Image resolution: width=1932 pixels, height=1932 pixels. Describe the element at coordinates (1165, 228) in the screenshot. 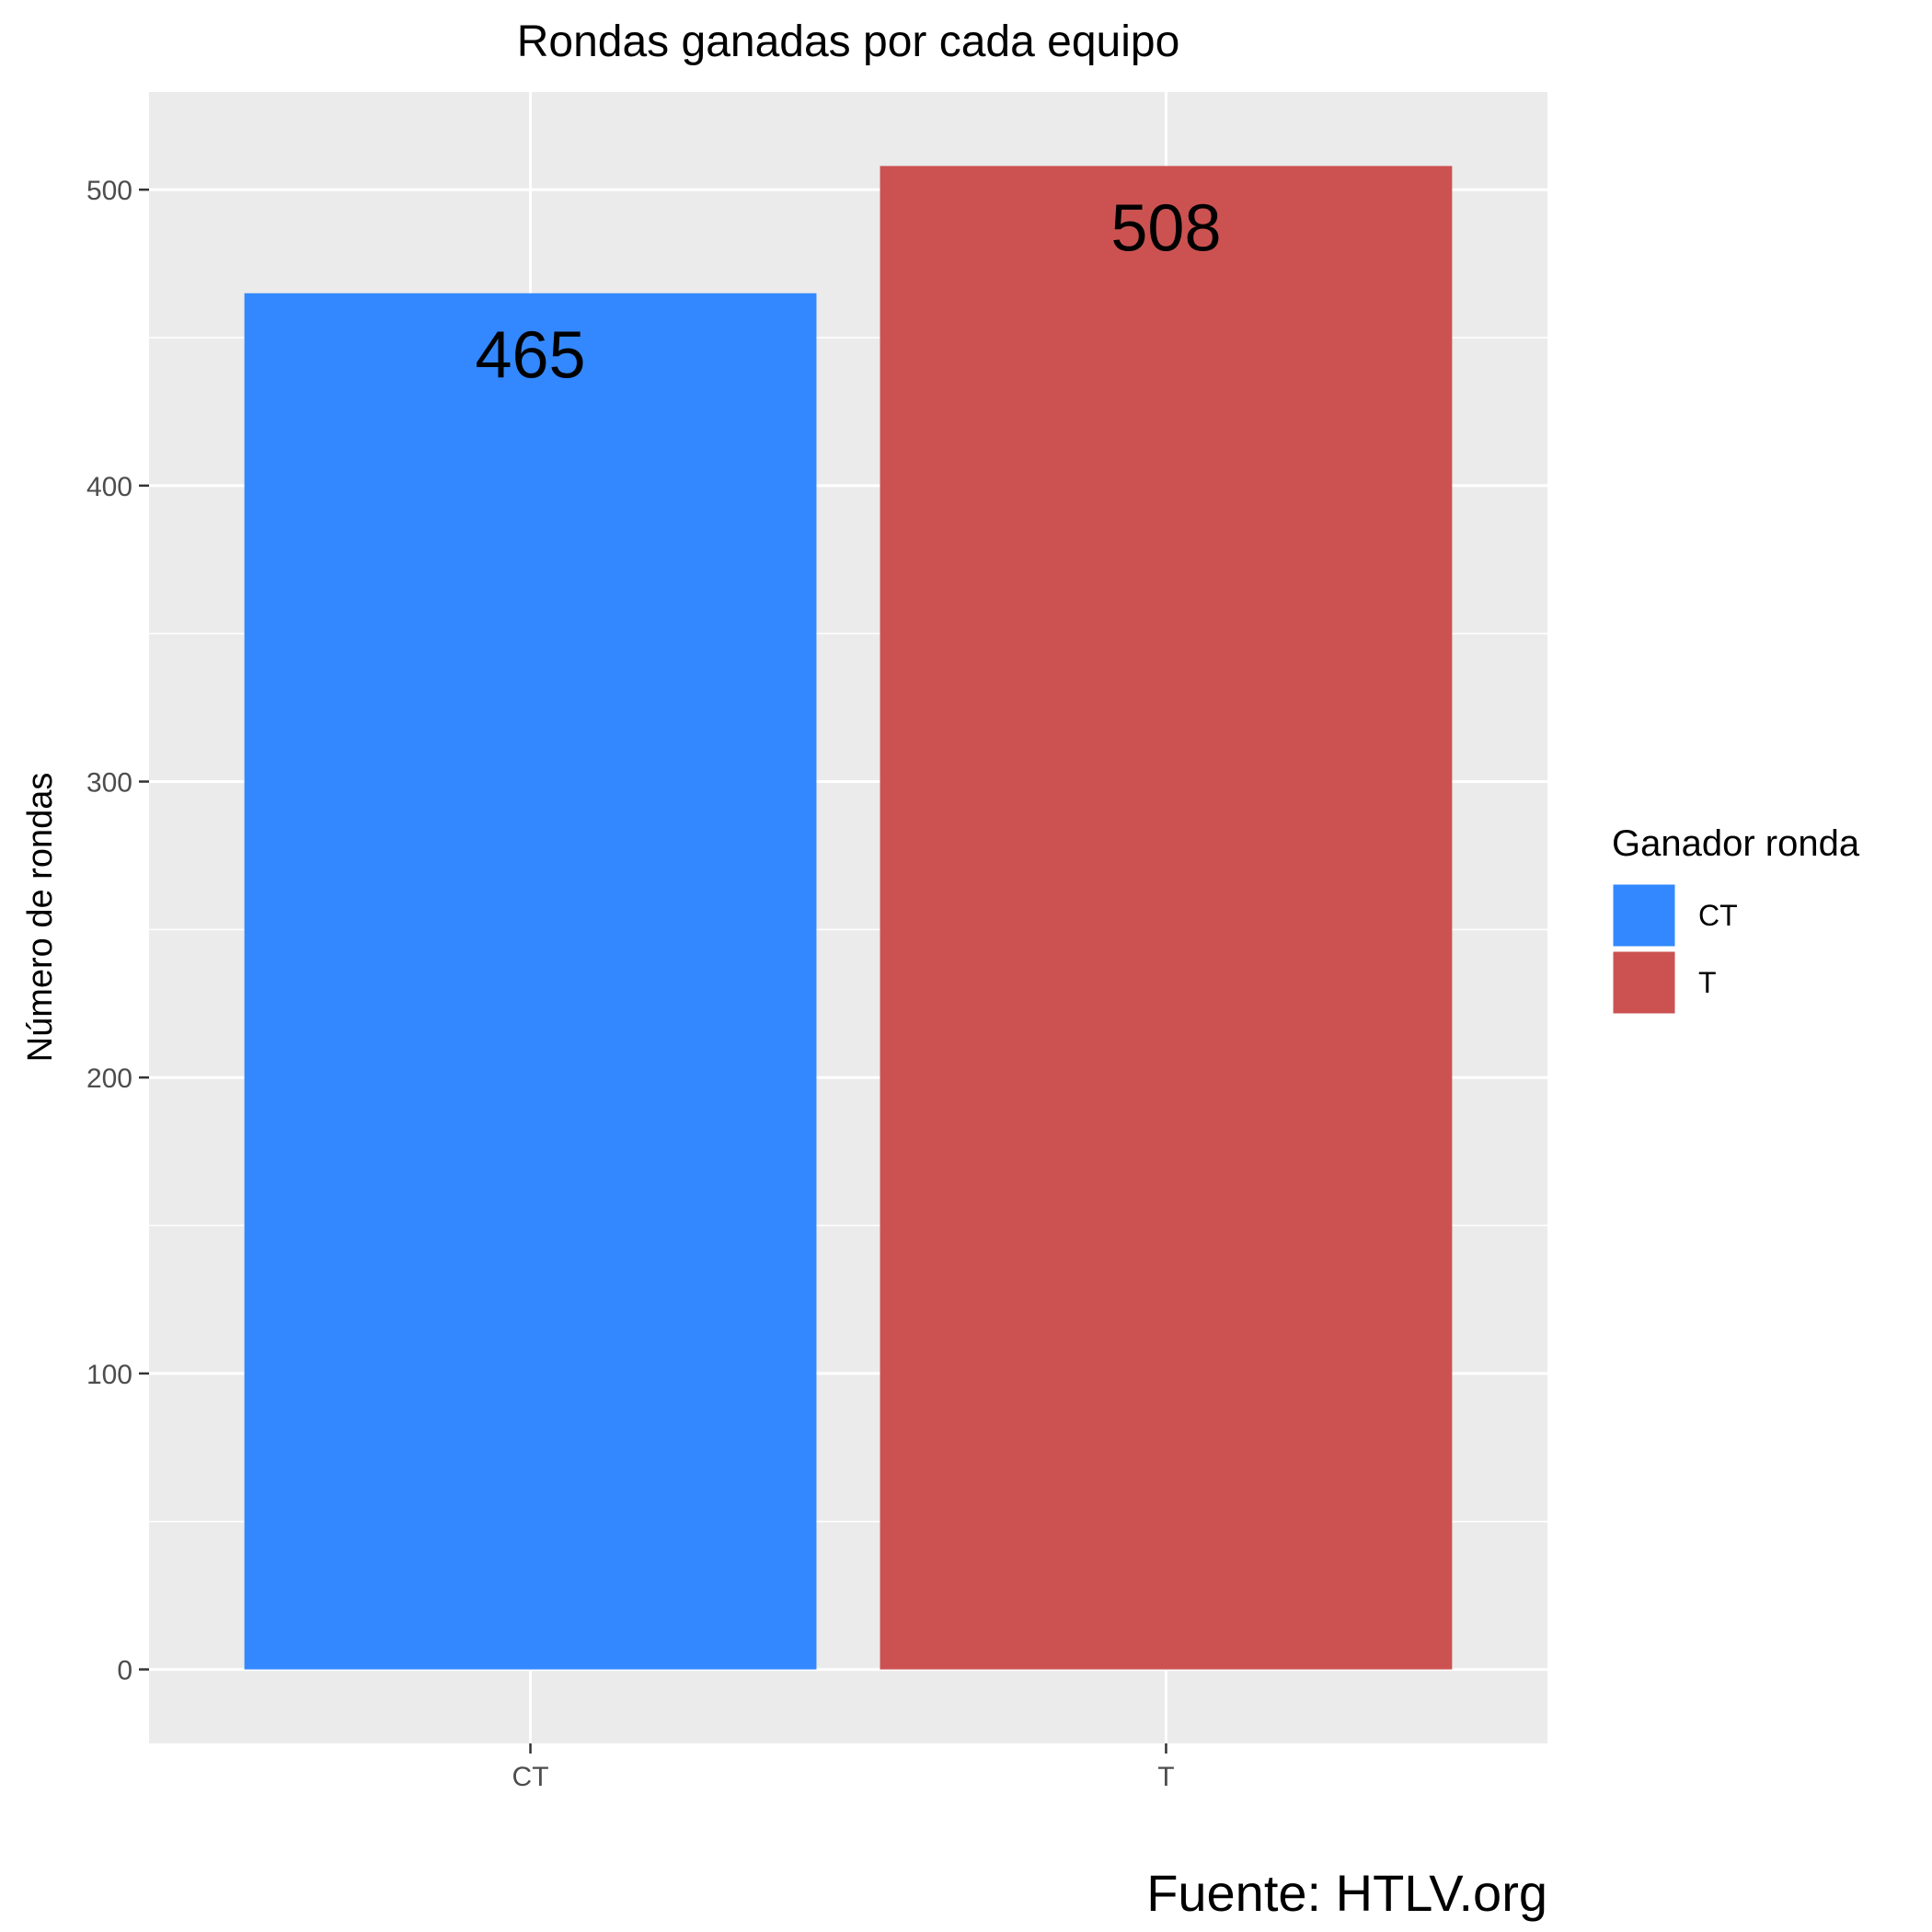

I see `bar-value-label: 508` at that location.